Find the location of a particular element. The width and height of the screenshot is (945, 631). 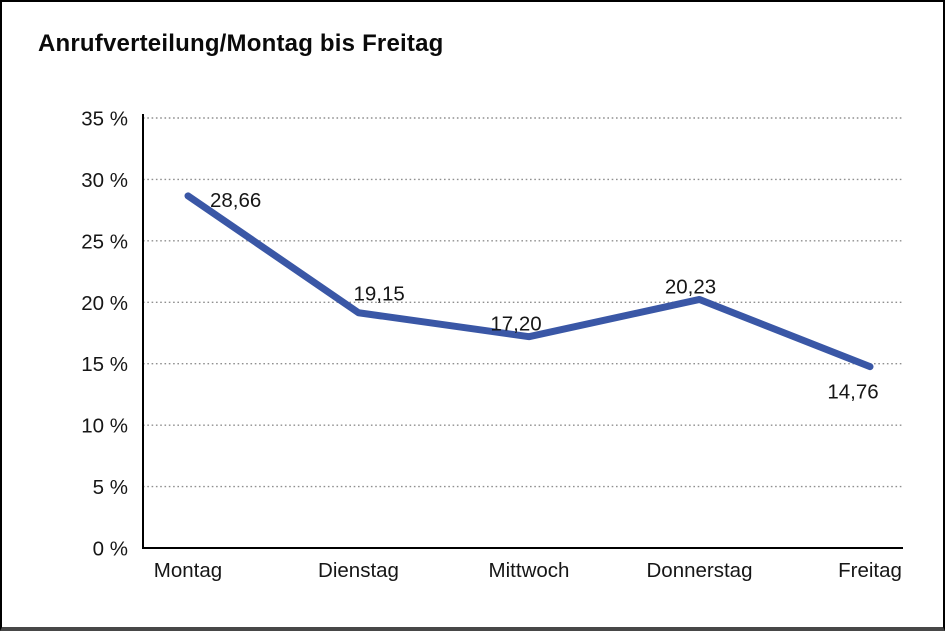

x-category-label: Dienstag is located at coordinates (358, 570).